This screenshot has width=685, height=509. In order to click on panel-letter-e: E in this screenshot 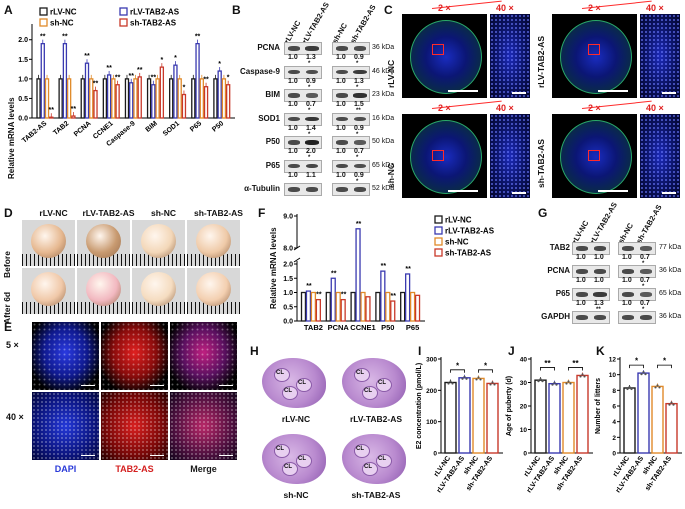, I will do `click(8, 327)`.